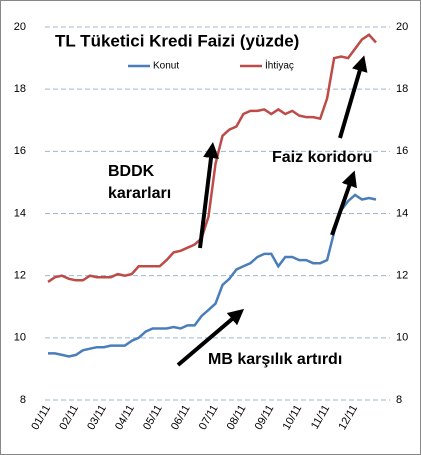 Image resolution: width=421 pixels, height=455 pixels. What do you see at coordinates (166, 66) in the screenshot?
I see `legend-label: Konut` at bounding box center [166, 66].